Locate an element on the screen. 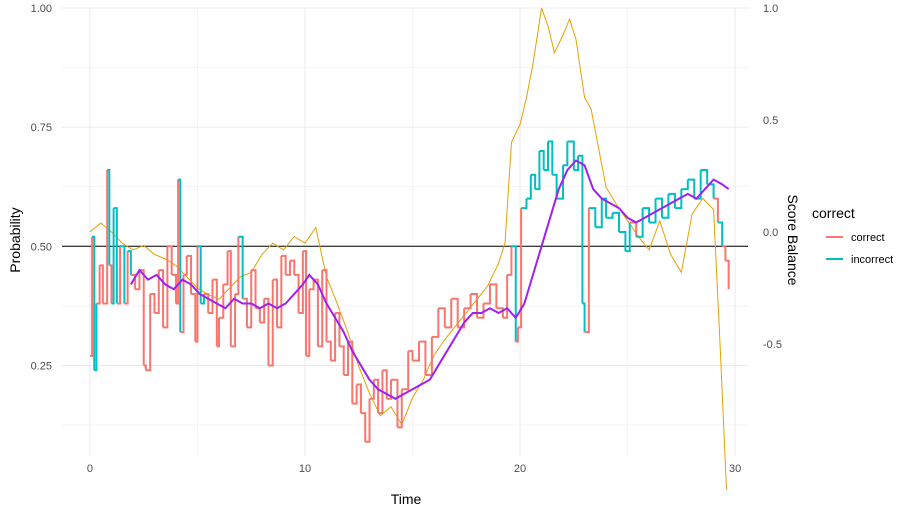  x-tick-labels: 0 10 20 30 is located at coordinates (414, 469).